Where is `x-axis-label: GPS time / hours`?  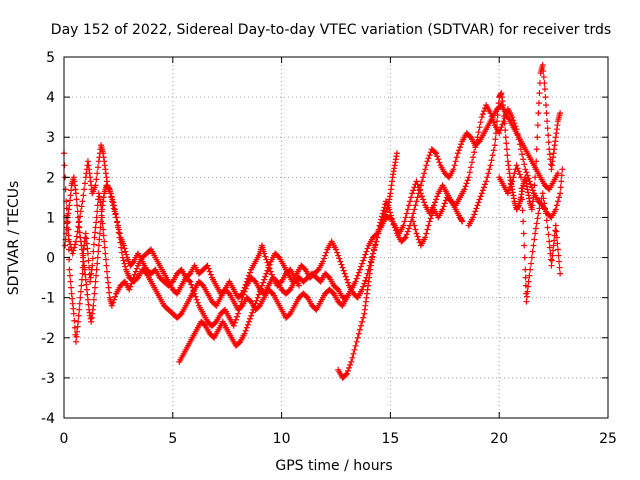
x-axis-label: GPS time / hours is located at coordinates (333, 466).